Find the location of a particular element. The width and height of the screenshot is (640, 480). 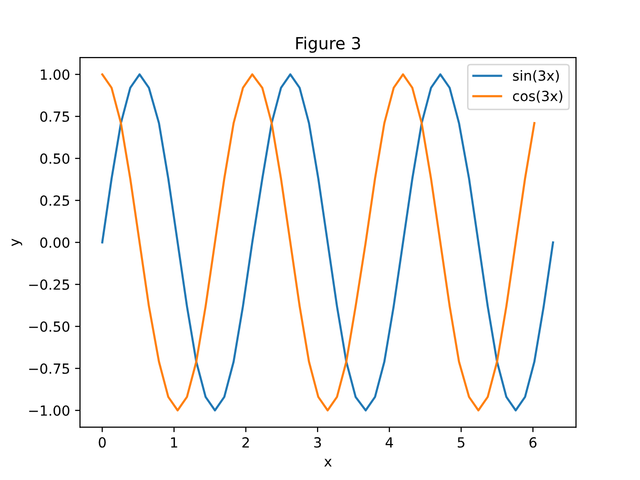

x-axis-title: x is located at coordinates (328, 462).